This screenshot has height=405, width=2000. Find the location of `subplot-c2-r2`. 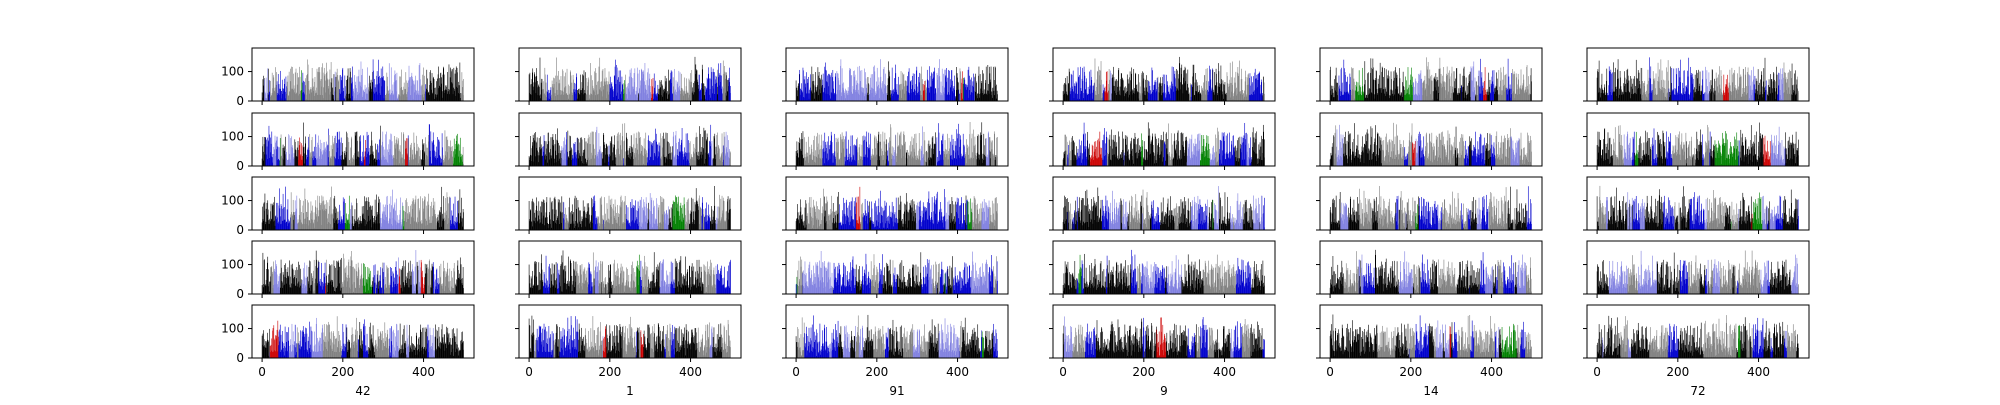

subplot-c2-r2 is located at coordinates (628, 141).